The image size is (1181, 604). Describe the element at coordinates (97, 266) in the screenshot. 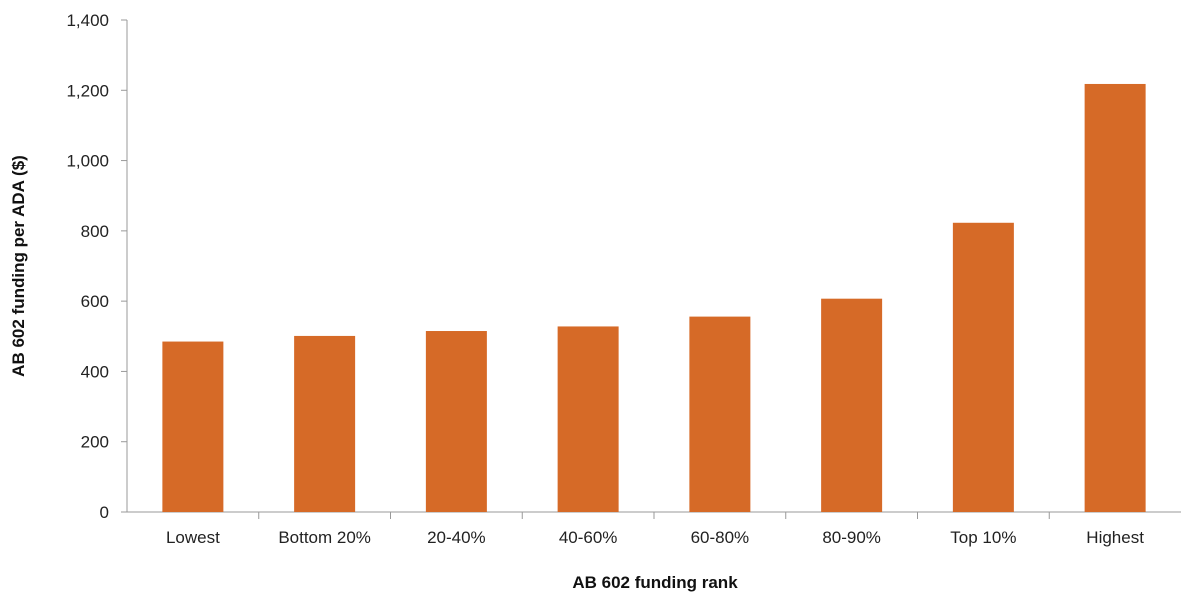

I see `y-axis: 0 200 400 600 800 1,000 1,200 1,400` at that location.